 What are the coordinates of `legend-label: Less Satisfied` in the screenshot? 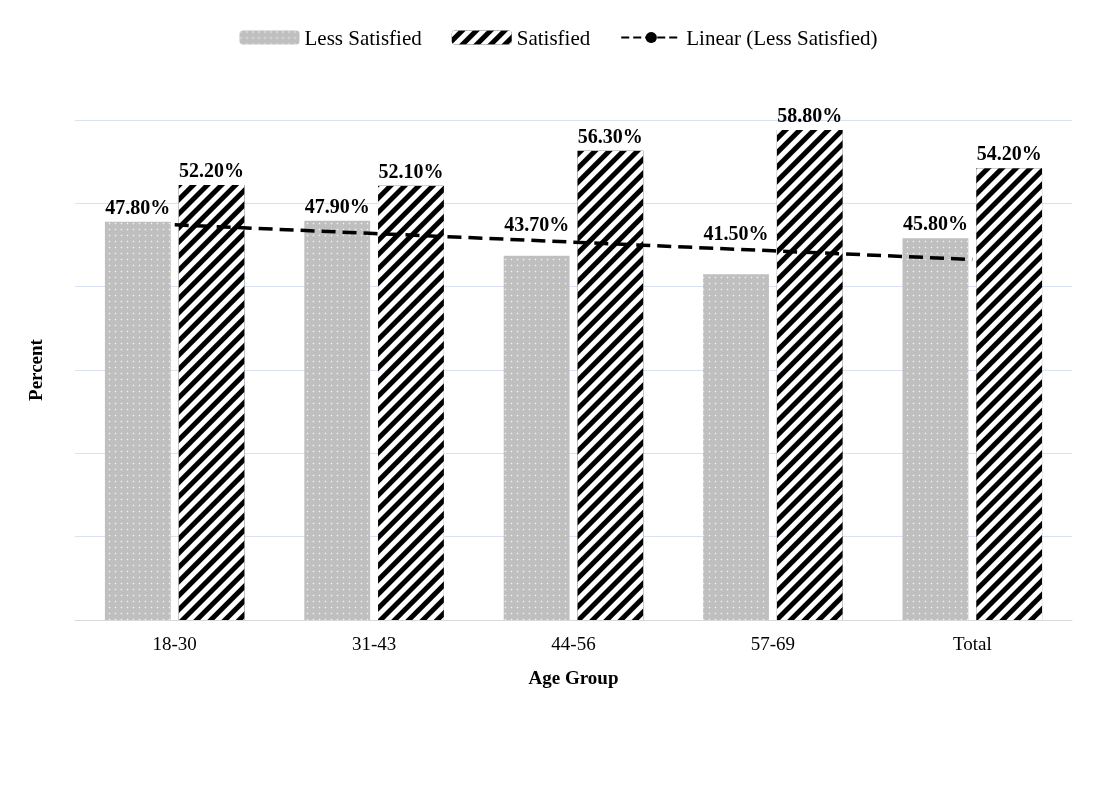 It's located at (363, 37).